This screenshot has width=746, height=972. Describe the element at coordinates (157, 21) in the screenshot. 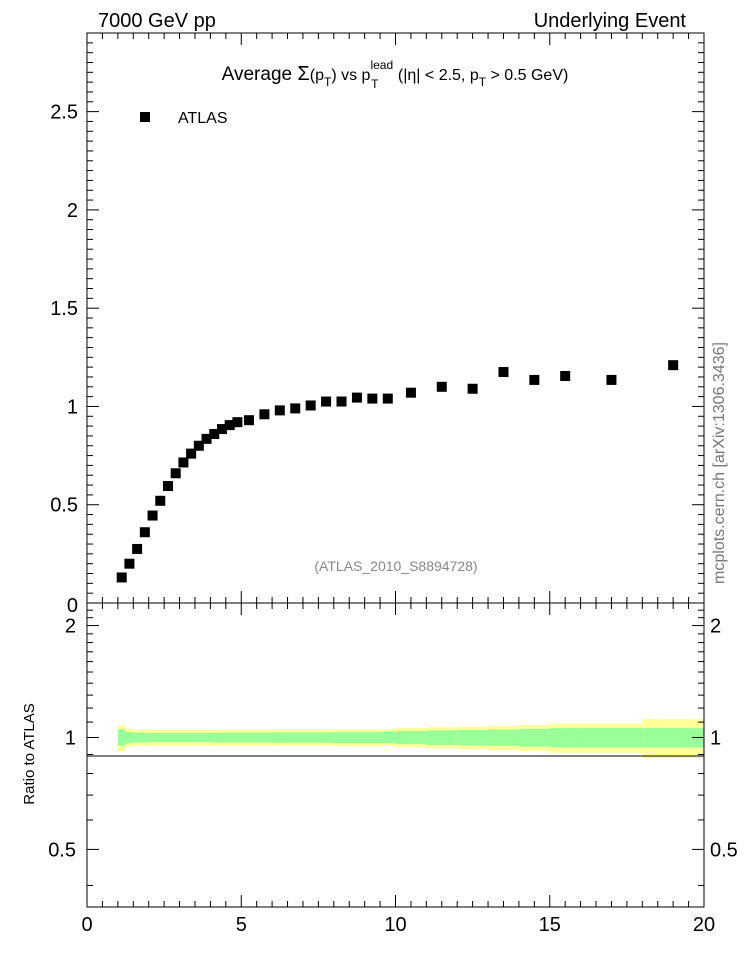

I see `header-left: 7000 GeV pp` at that location.